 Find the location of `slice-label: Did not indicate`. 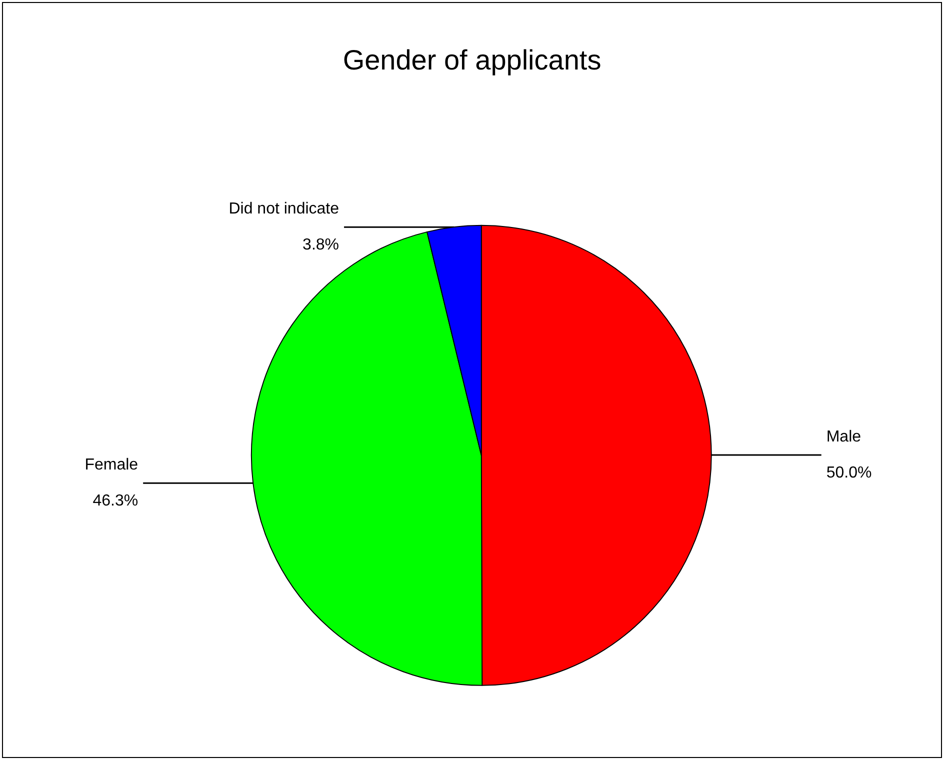

slice-label: Did not indicate is located at coordinates (284, 209).